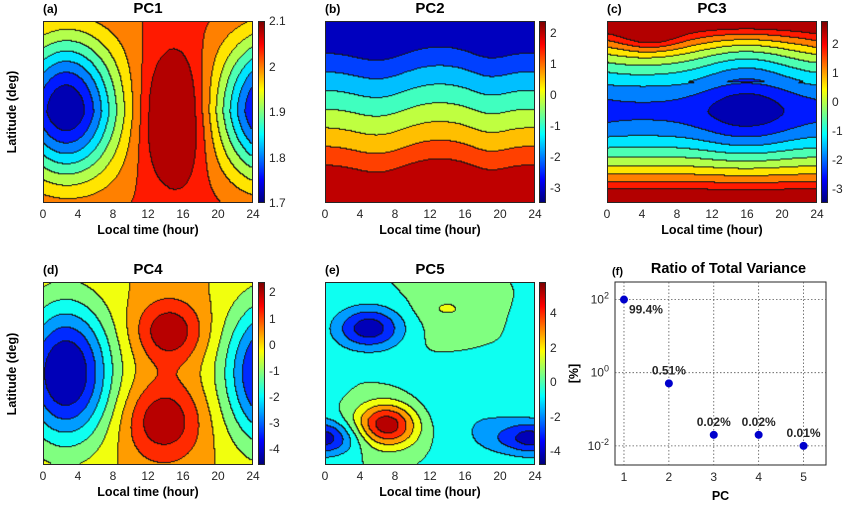  I want to click on panel-title: PC4, so click(148, 269).